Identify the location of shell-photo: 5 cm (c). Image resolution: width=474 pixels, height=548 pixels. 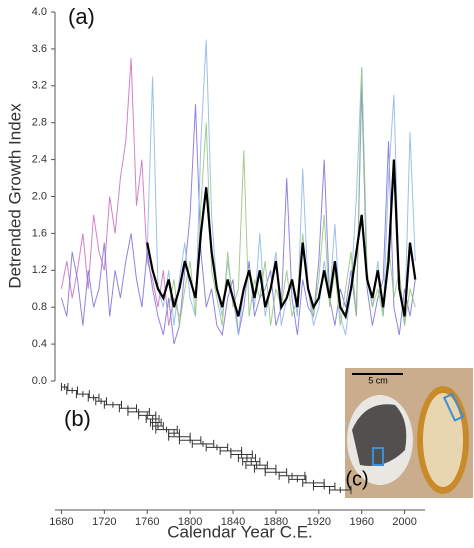
(409, 433).